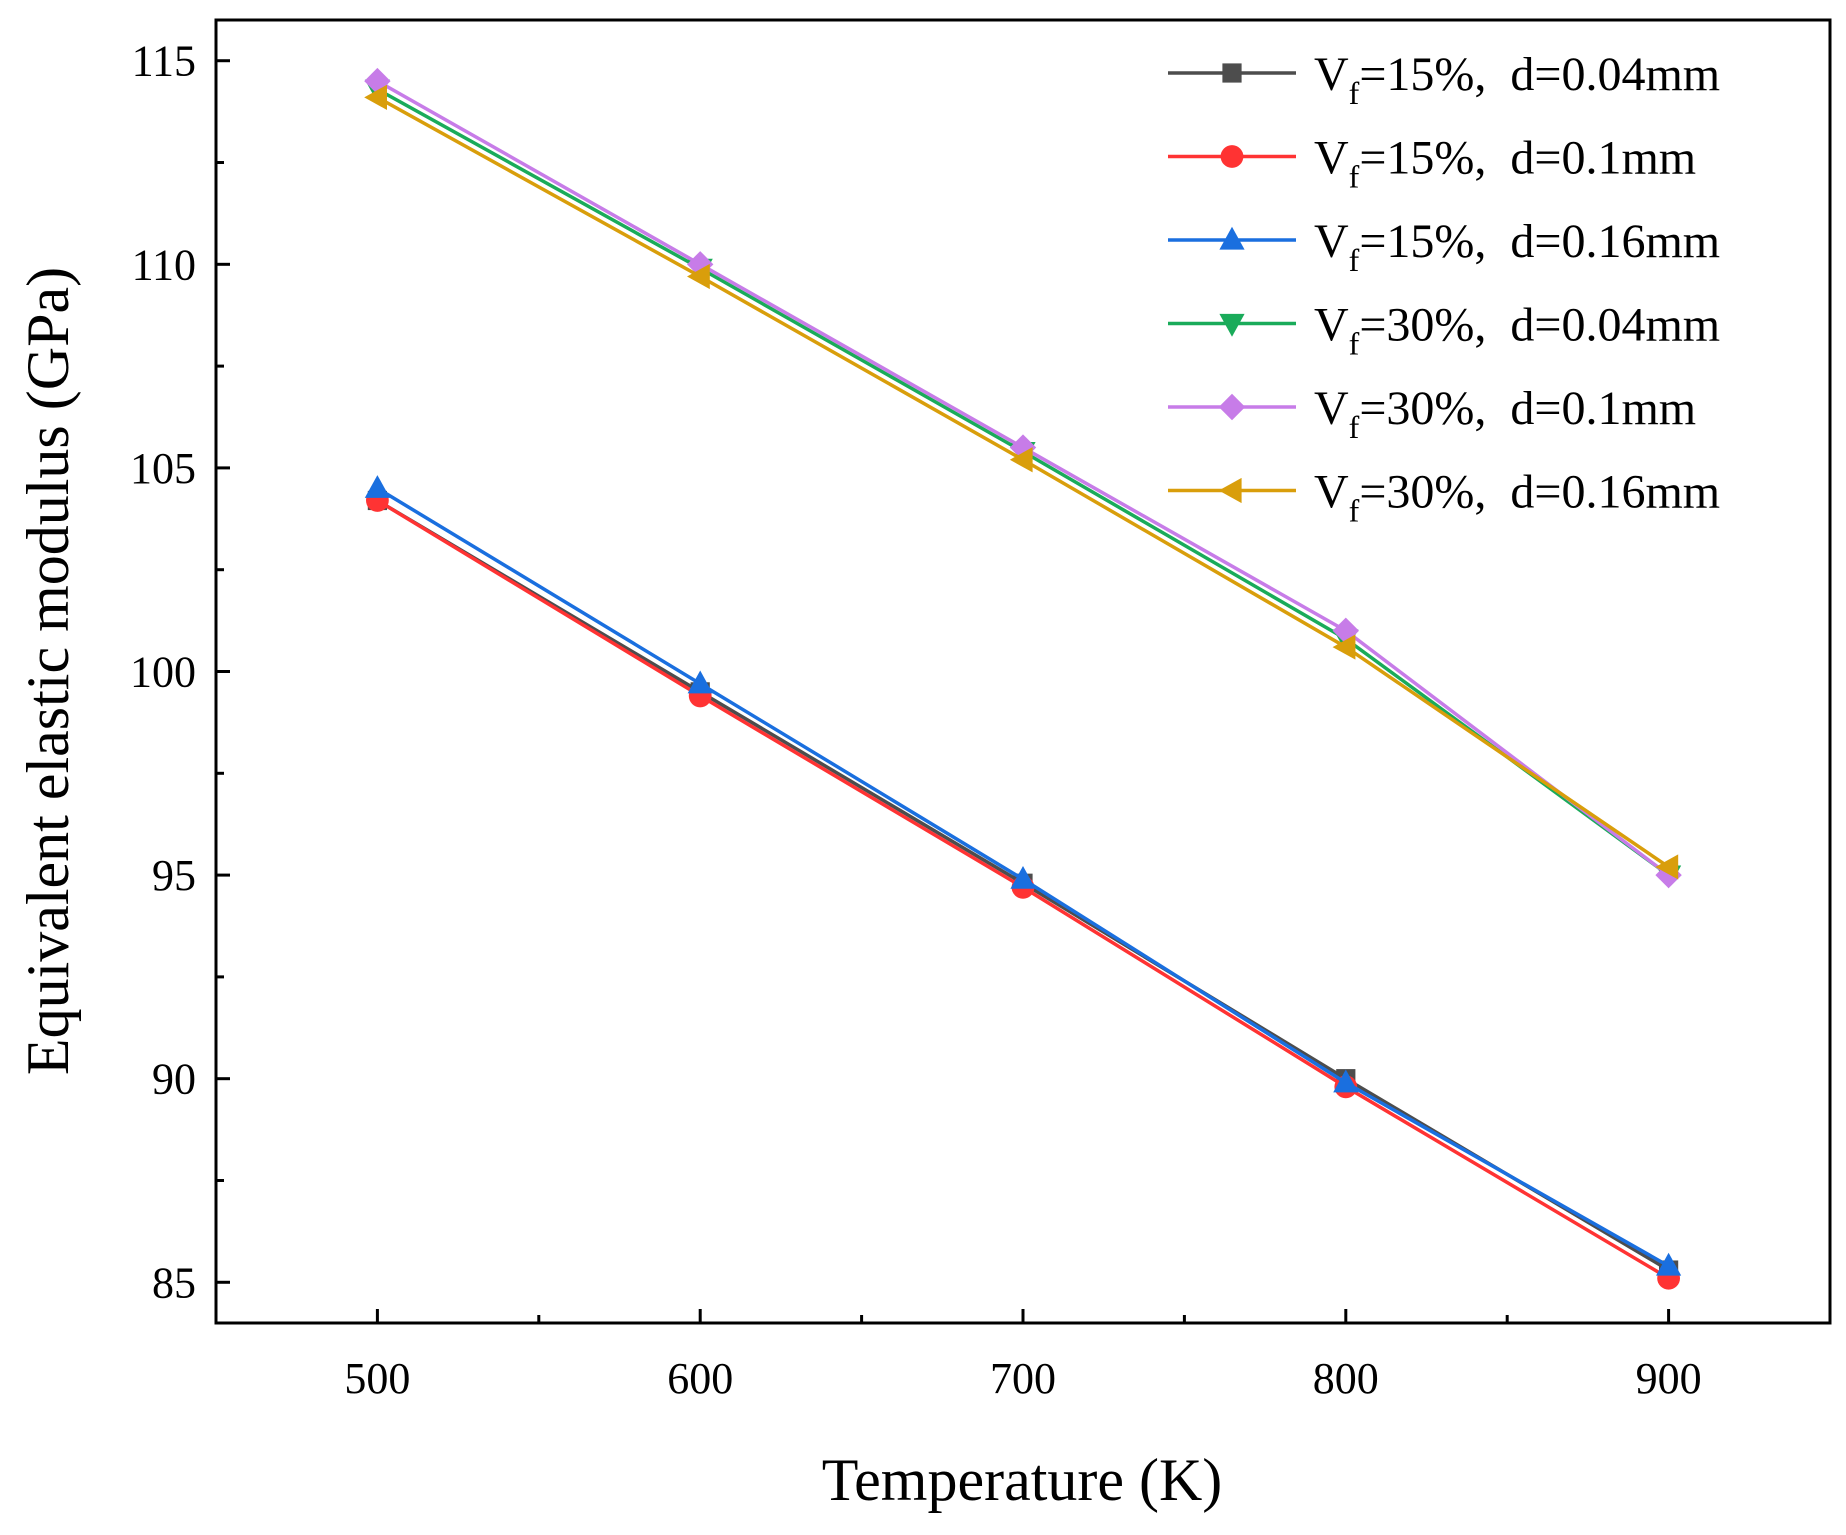 The height and width of the screenshot is (1535, 1846). I want to click on legend-label: Vf=15%, d=0.04mm, so click(1517, 79).